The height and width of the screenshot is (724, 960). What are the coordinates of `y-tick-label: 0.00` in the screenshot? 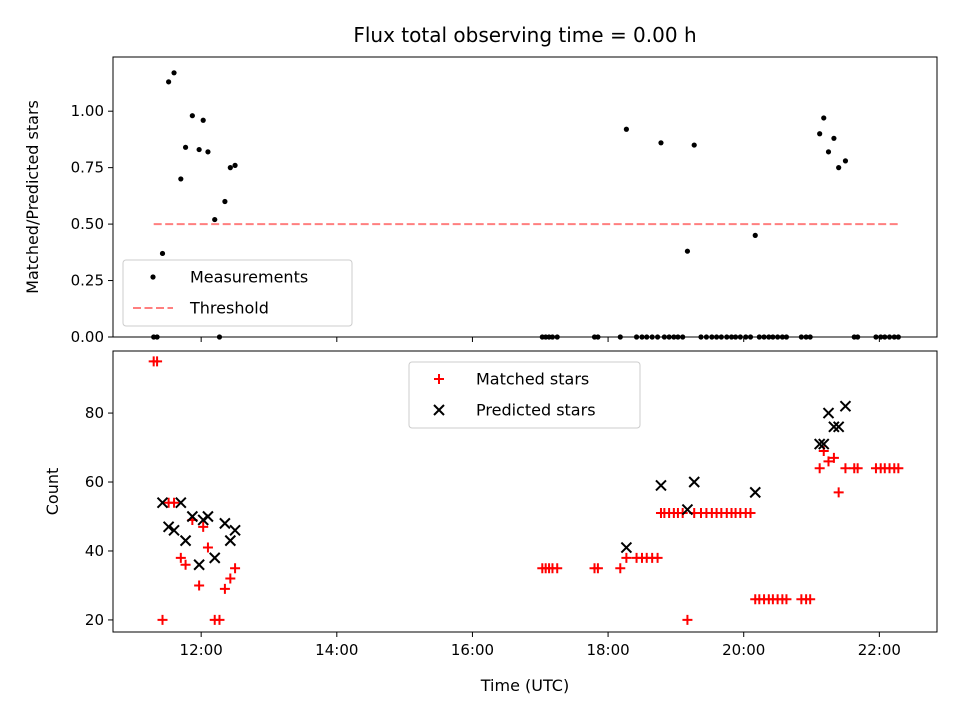 It's located at (87, 337).